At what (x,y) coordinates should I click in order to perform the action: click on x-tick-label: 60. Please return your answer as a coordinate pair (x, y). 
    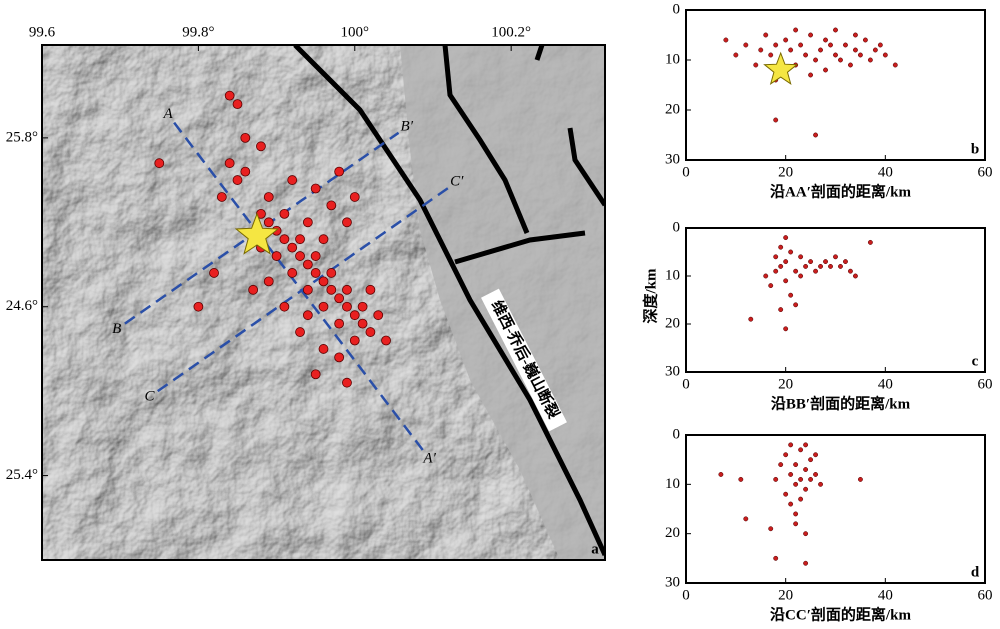
    Looking at the image, I should click on (985, 172).